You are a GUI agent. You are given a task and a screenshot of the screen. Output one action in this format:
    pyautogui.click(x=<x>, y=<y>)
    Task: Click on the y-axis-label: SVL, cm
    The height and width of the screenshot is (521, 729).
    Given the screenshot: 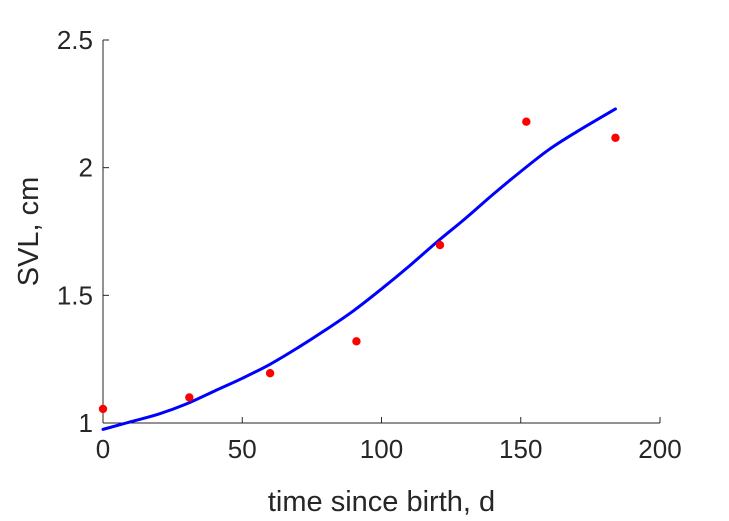 What is the action you would take?
    pyautogui.click(x=29, y=232)
    